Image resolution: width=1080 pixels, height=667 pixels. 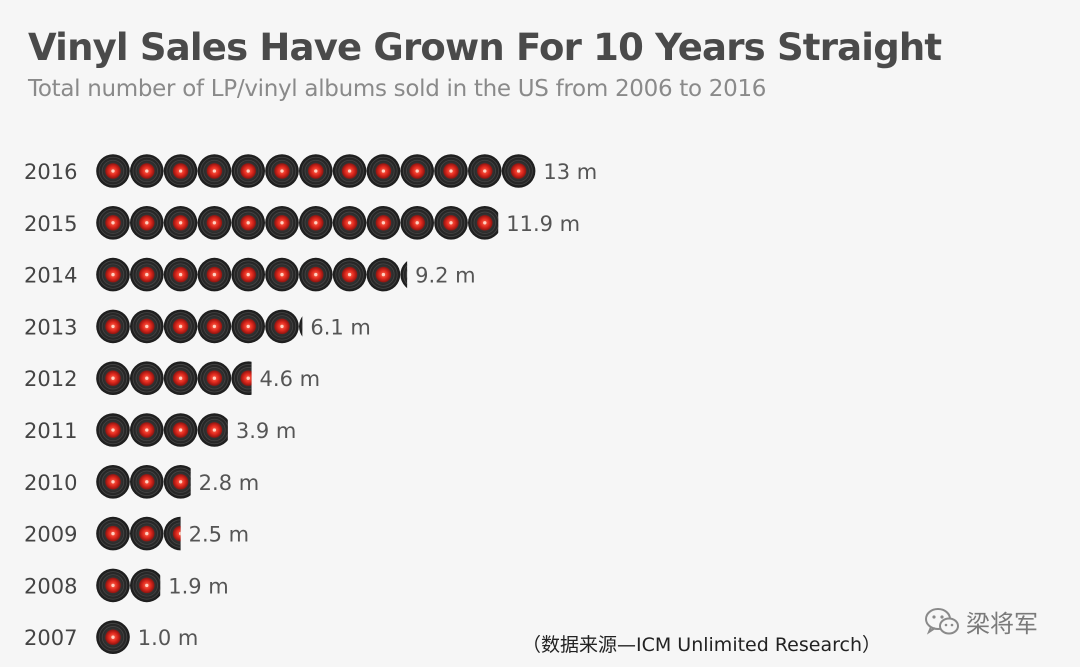 What do you see at coordinates (1002, 624) in the screenshot?
I see `watermark-text: 梁将军` at bounding box center [1002, 624].